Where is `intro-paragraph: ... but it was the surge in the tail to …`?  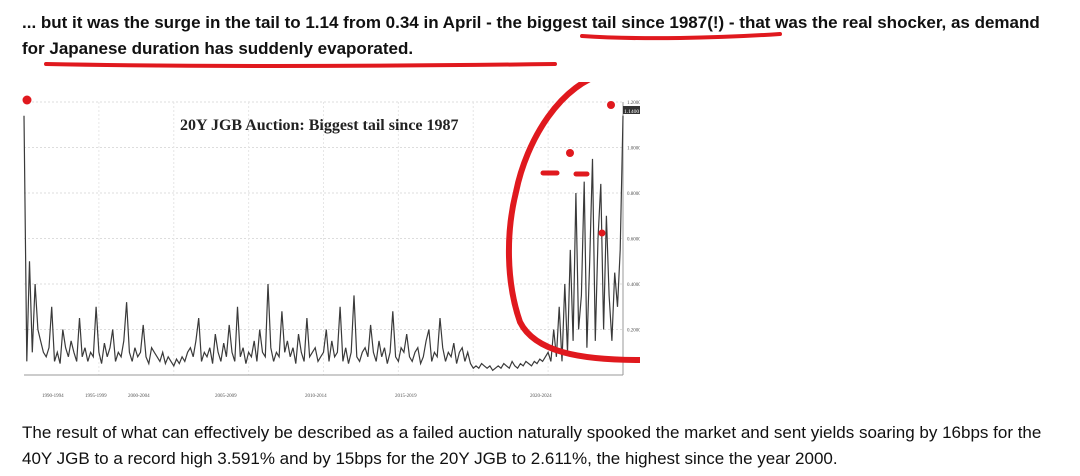
intro-paragraph: ... but it was the surge in the tail to … is located at coordinates (542, 36).